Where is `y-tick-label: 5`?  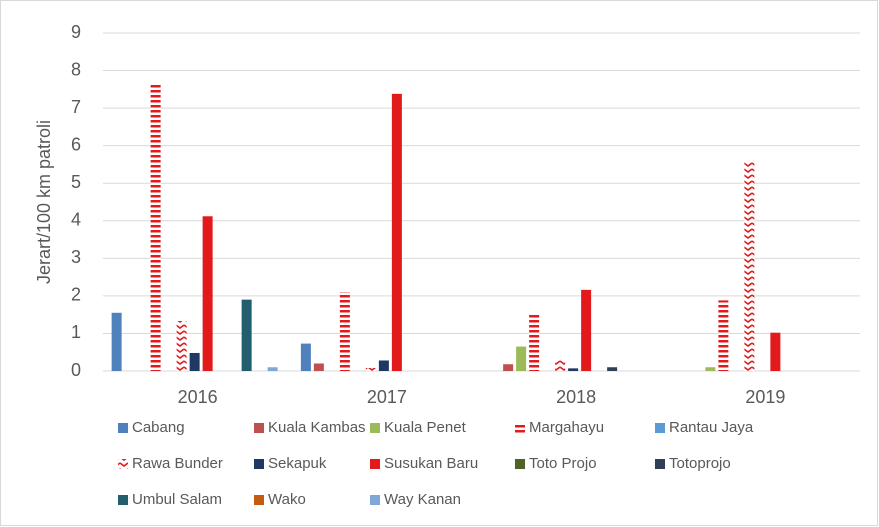
y-tick-label: 5 is located at coordinates (76, 182).